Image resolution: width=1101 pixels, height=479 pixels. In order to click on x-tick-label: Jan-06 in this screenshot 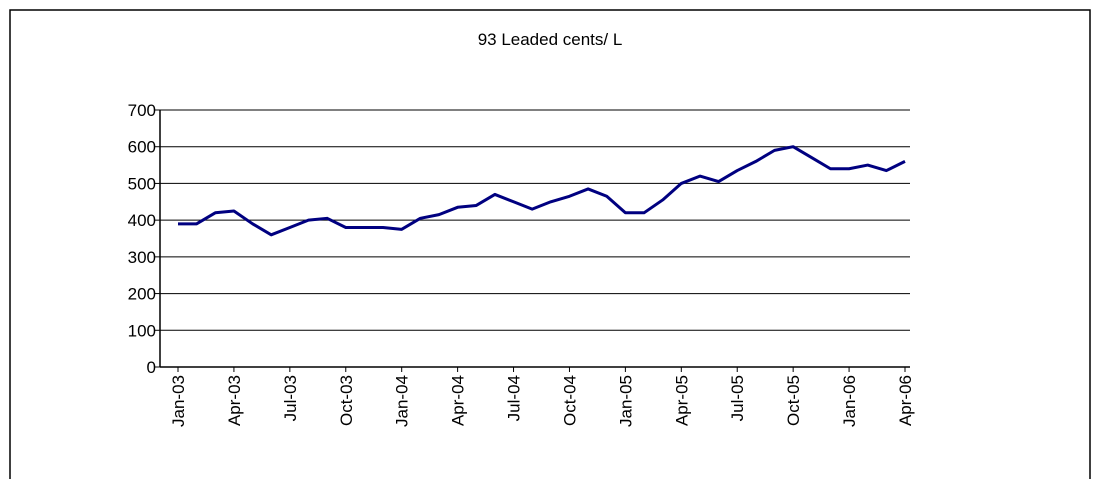, I will do `click(849, 401)`.